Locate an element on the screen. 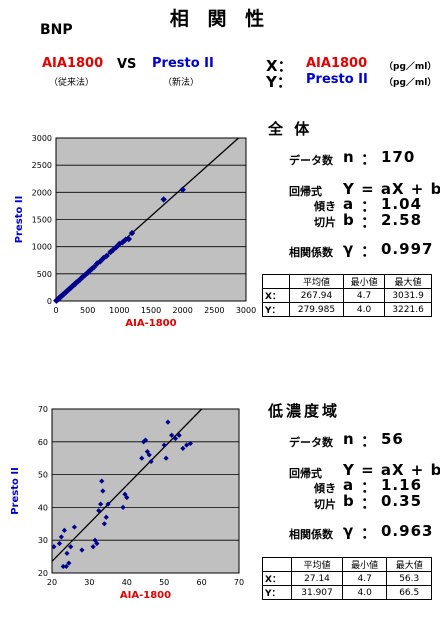 This screenshot has height=629, width=440. plot-area is located at coordinates (145, 491).